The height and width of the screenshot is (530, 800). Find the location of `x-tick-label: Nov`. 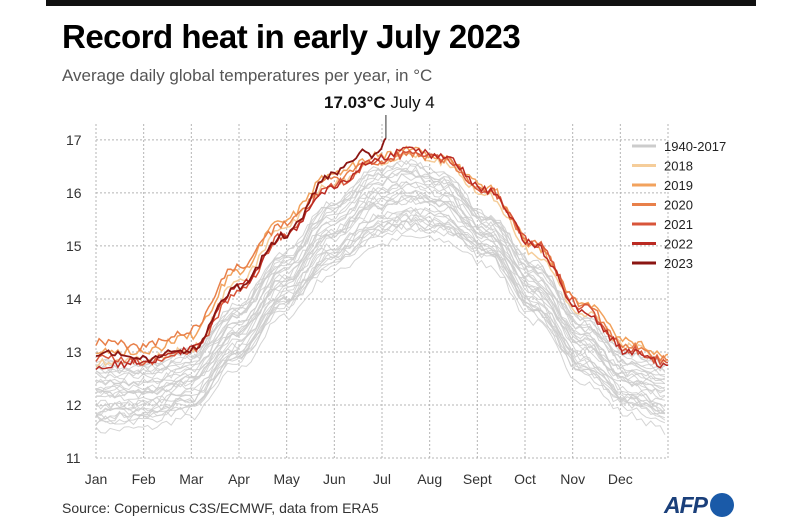

x-tick-label: Nov is located at coordinates (572, 479).